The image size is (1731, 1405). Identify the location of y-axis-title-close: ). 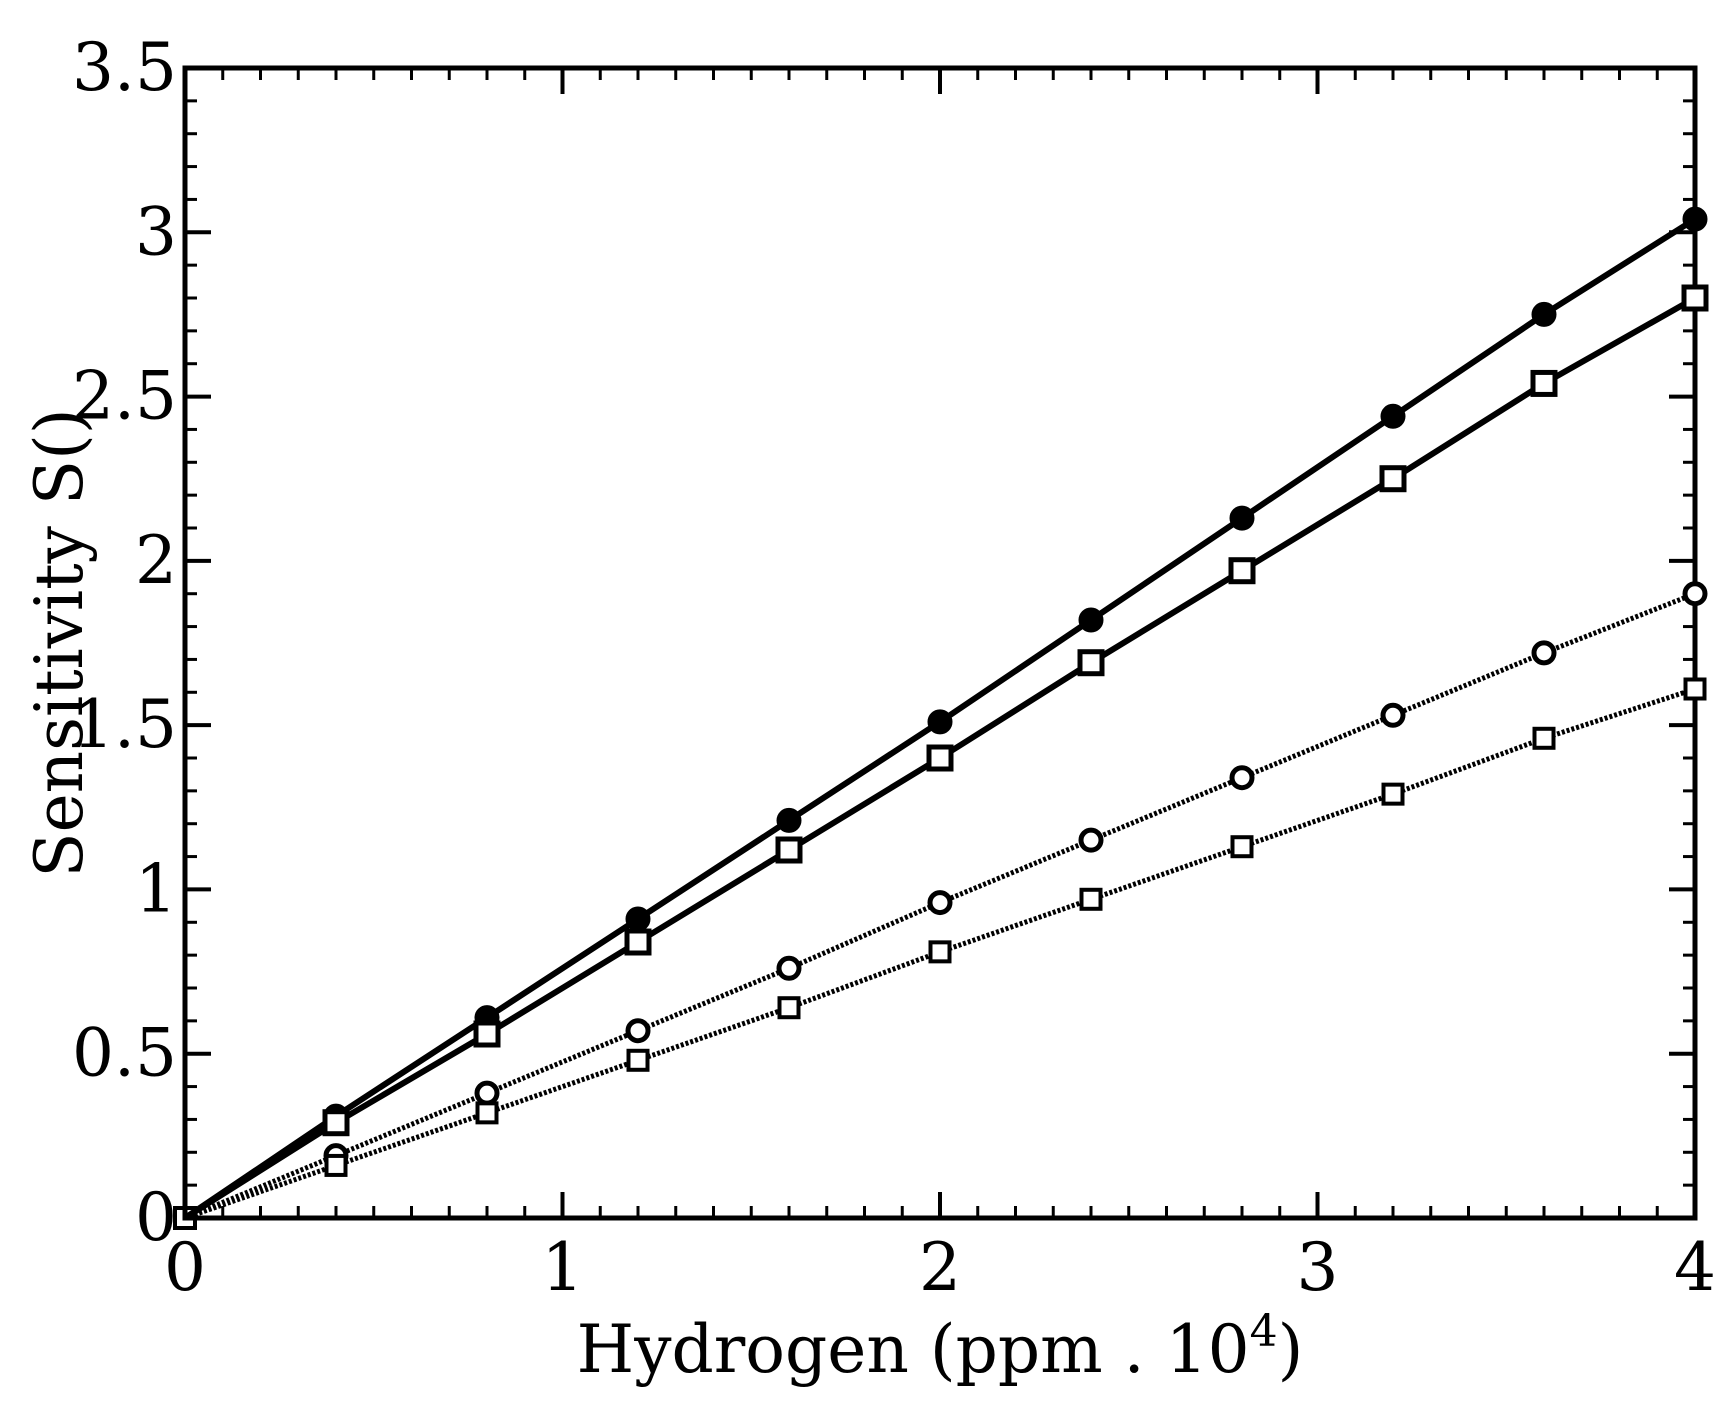
(59, 421).